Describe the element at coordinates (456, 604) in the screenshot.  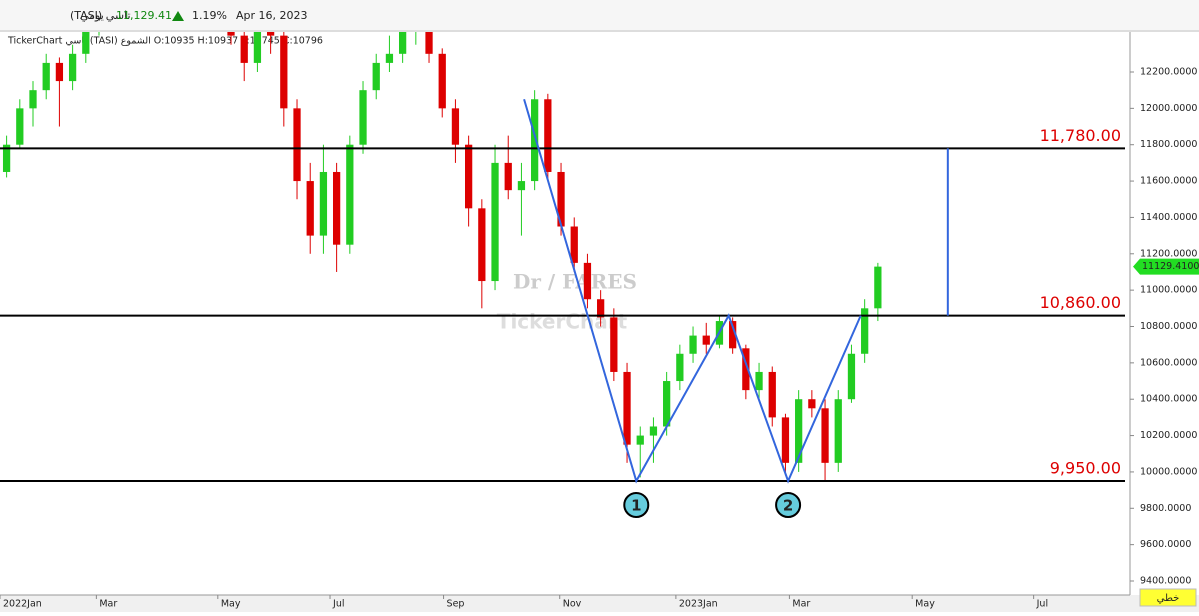
I see `x-tick-label: Sep` at that location.